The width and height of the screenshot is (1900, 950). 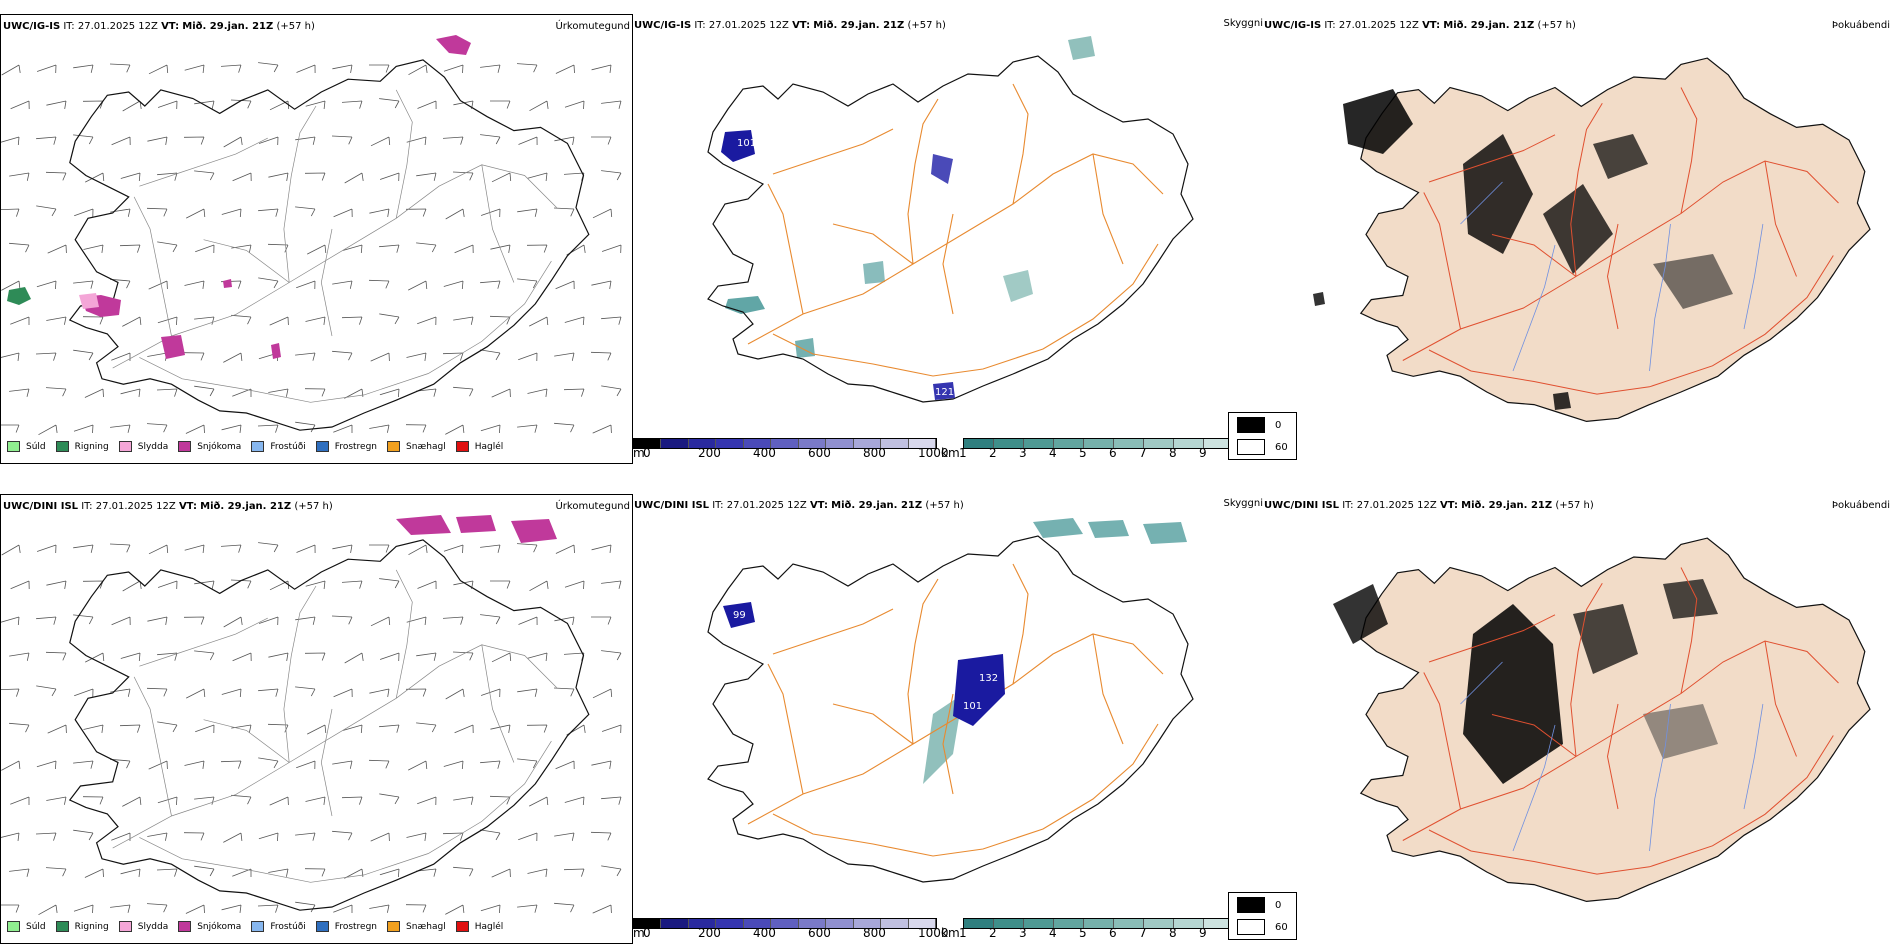 I want to click on legend-item: Snjókoma, so click(x=209, y=926).